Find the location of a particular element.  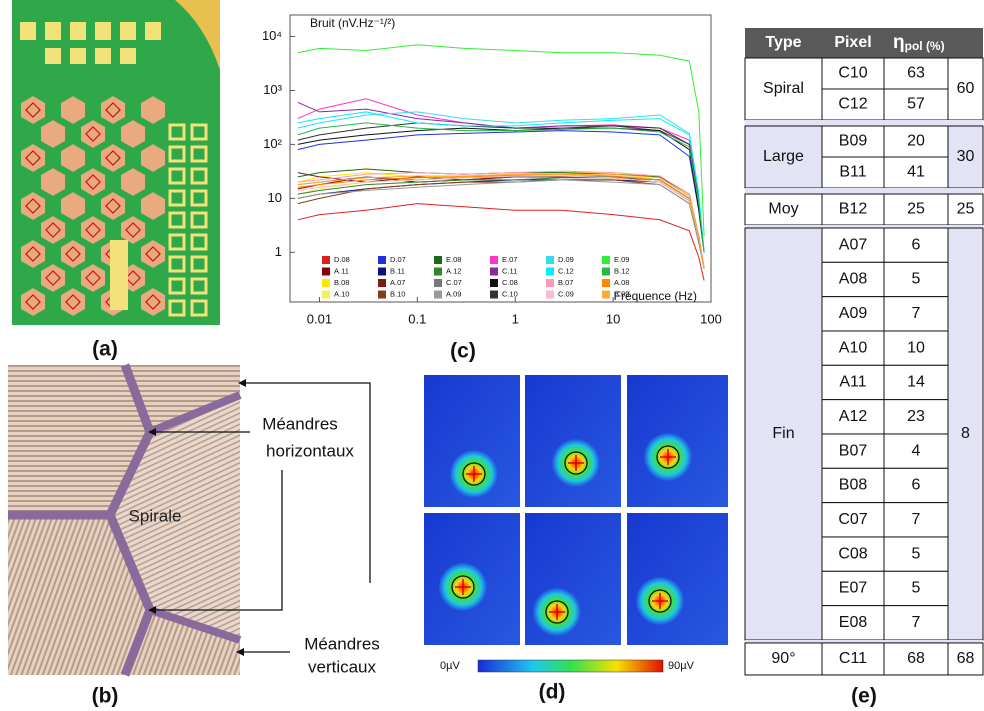

legend-label: E.09 is located at coordinates (621, 259).